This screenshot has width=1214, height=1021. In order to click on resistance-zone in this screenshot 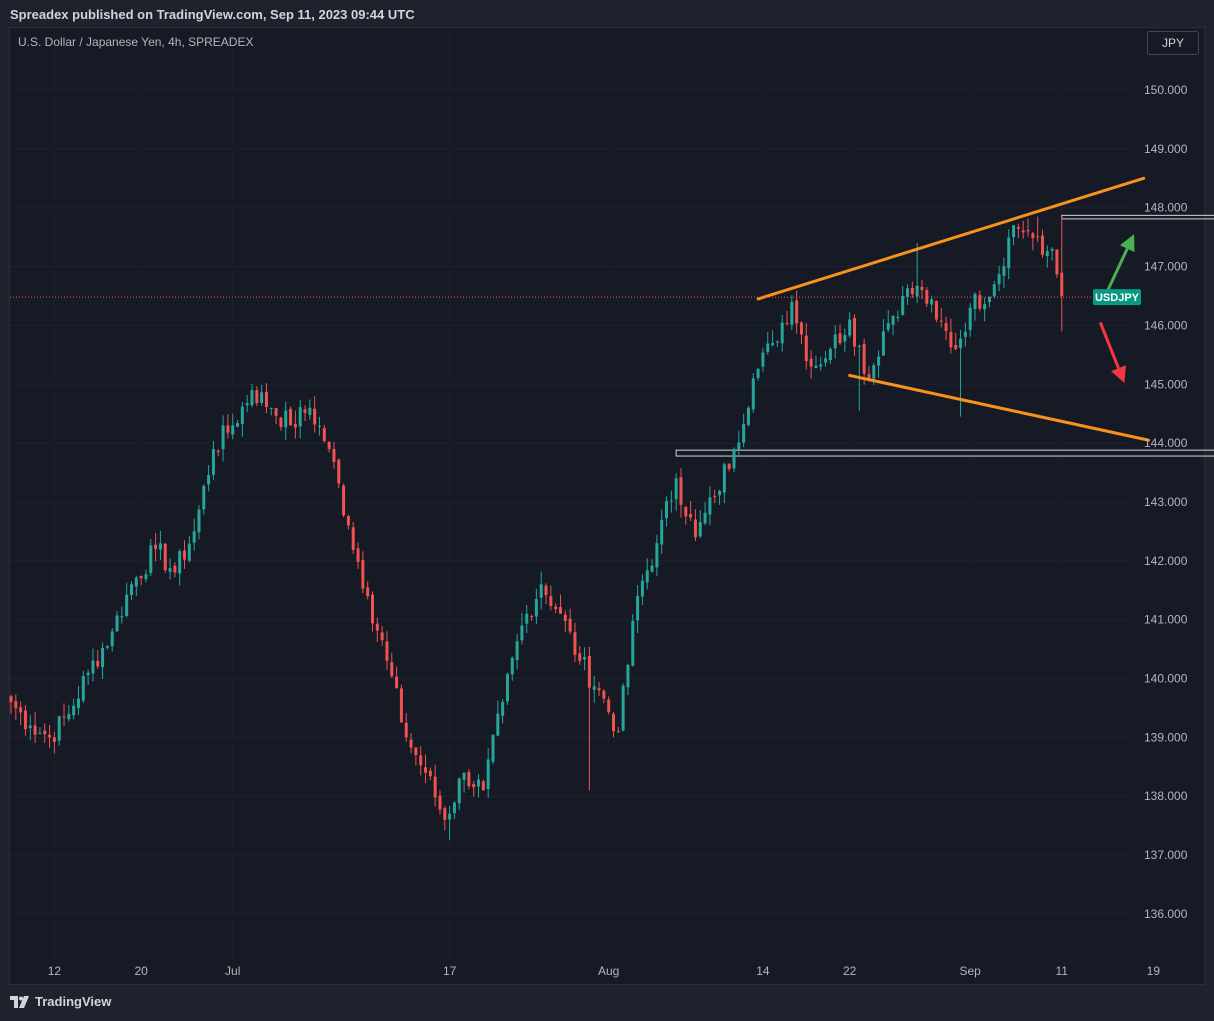, I will do `click(1137, 217)`.